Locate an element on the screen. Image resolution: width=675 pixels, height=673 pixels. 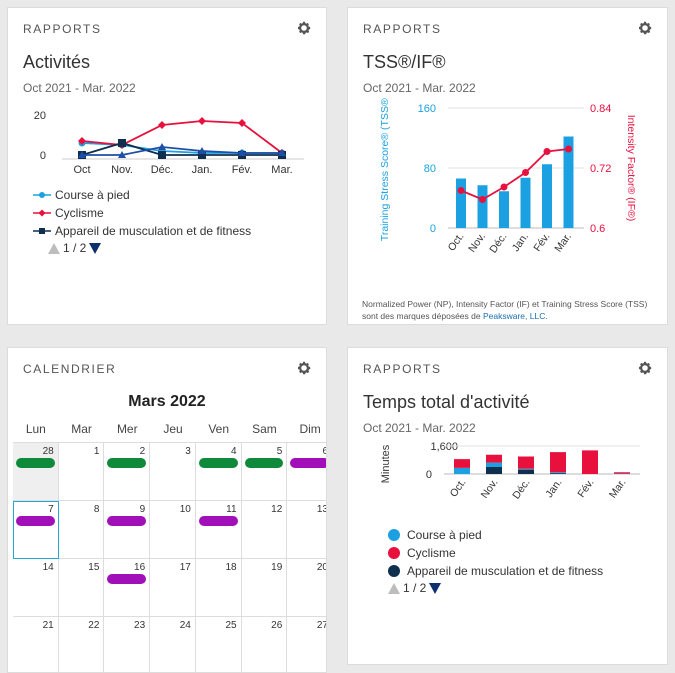
y-axis-label: Minutes is located at coordinates (386, 463).